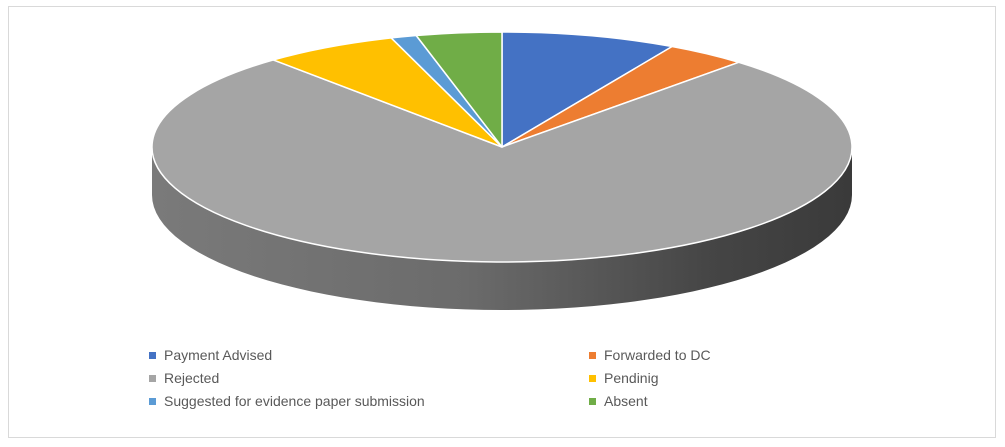 The width and height of the screenshot is (1005, 447). What do you see at coordinates (459, 89) in the screenshot?
I see `pie-slice-absent` at bounding box center [459, 89].